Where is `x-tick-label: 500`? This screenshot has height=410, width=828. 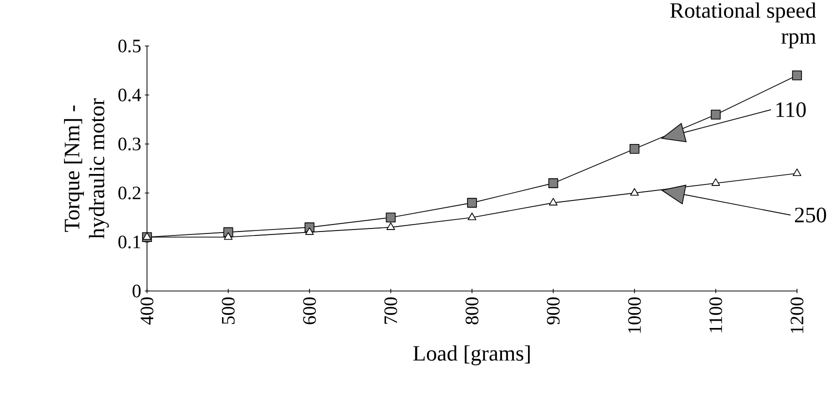 x-tick-label: 500 is located at coordinates (228, 310).